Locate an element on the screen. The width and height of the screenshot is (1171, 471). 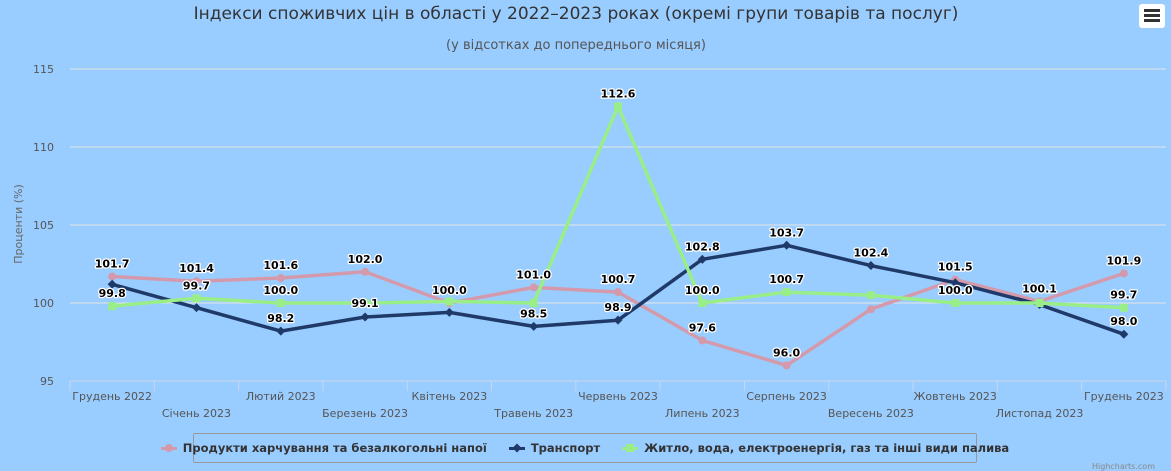
data-label: 101.6 is located at coordinates (280, 265).